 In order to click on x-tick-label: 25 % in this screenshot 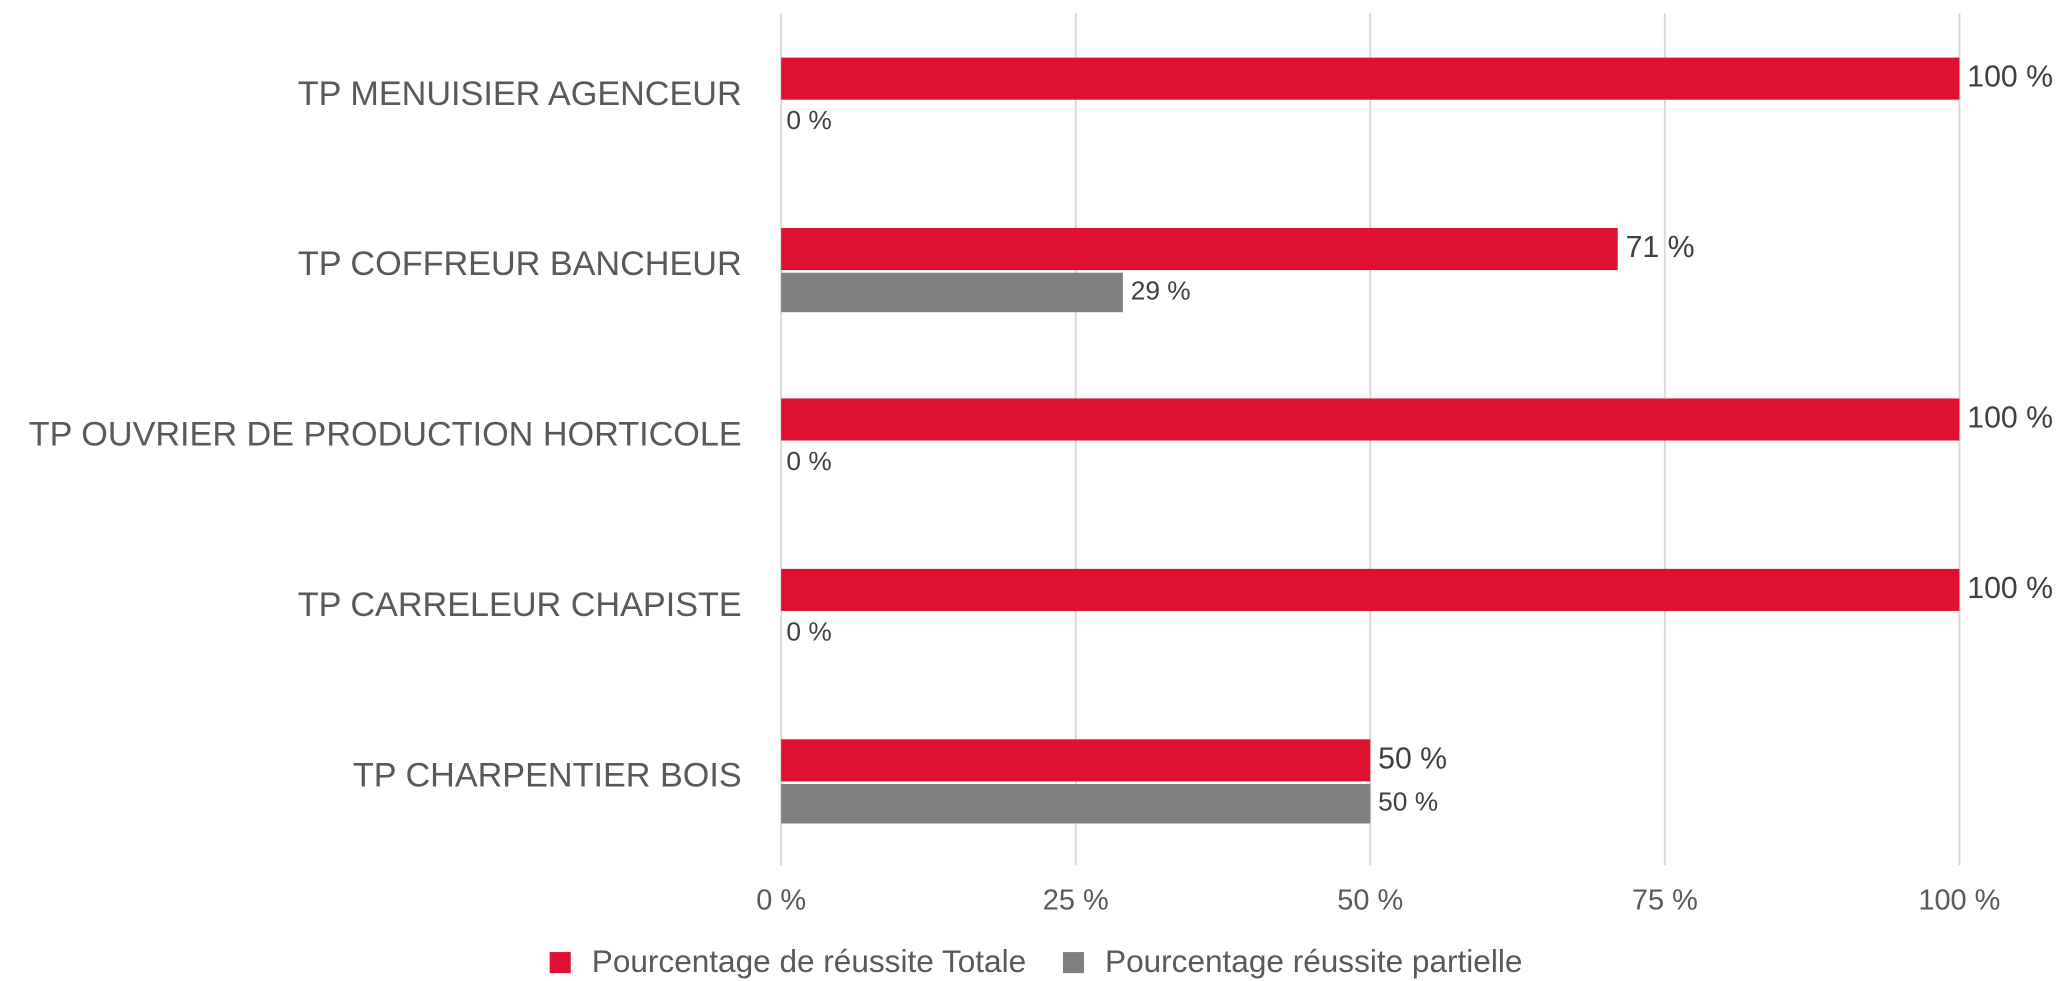, I will do `click(1076, 901)`.